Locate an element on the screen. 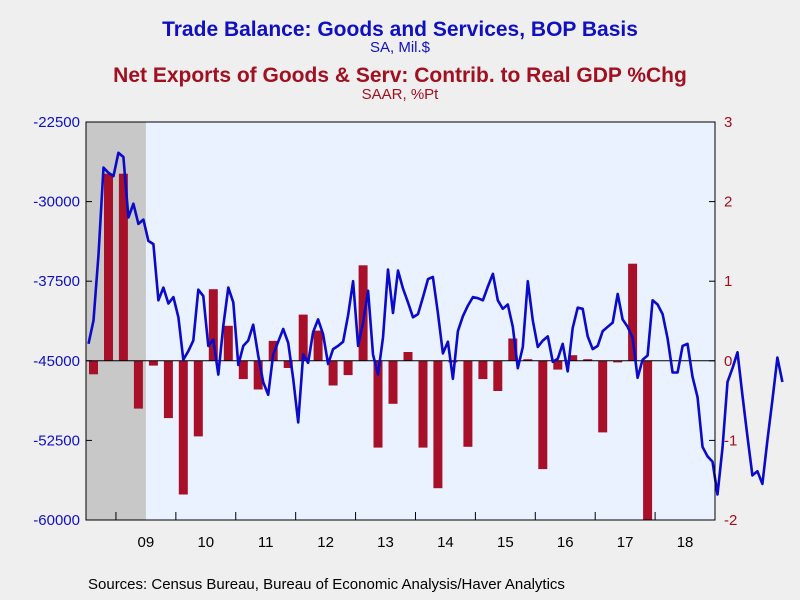 Image resolution: width=800 pixels, height=600 pixels. right-axis-tick-label: 0 is located at coordinates (728, 361).